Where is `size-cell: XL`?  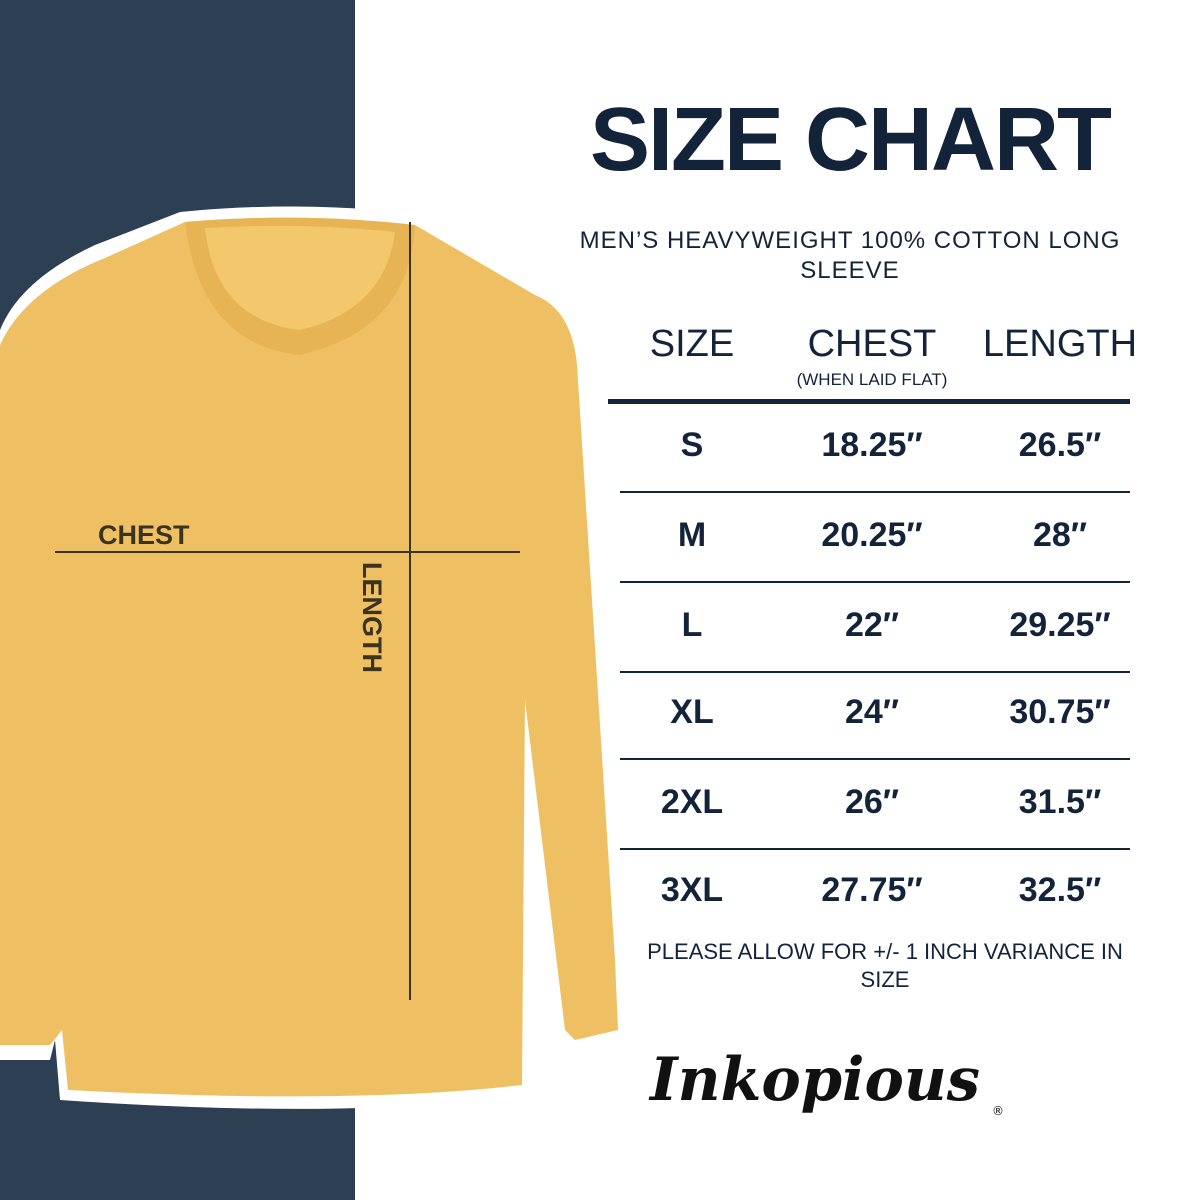 size-cell: XL is located at coordinates (692, 712).